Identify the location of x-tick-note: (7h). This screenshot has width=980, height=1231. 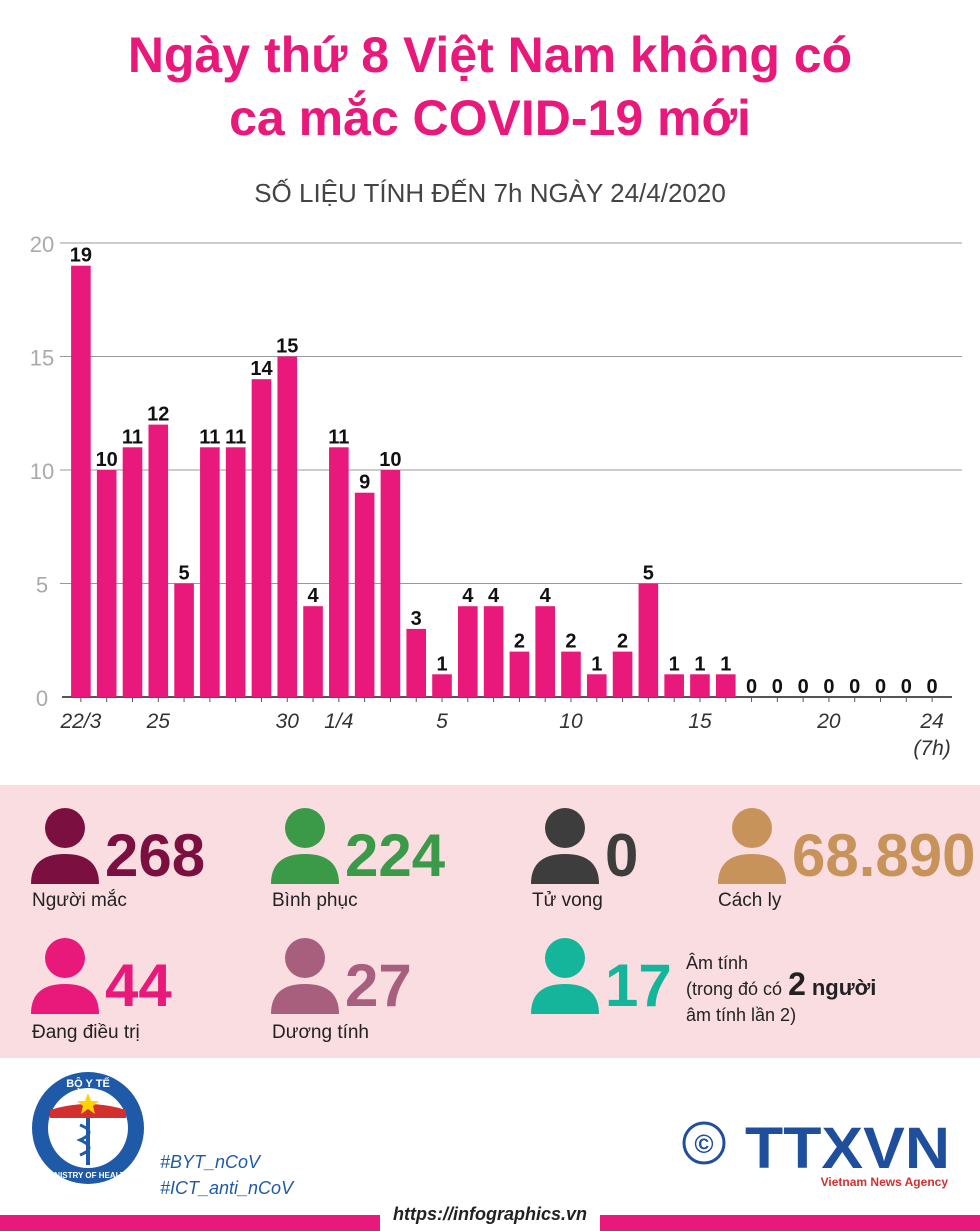
(931, 748).